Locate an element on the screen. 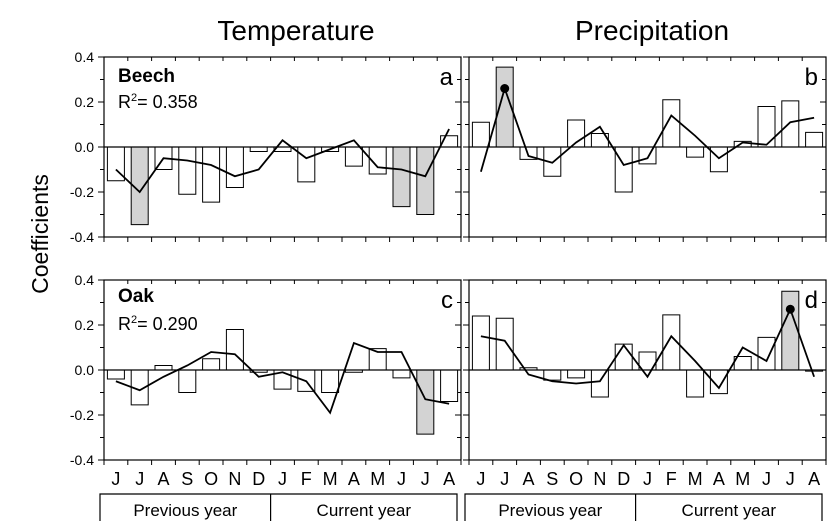 The width and height of the screenshot is (829, 521). panel-letter: d is located at coordinates (811, 300).